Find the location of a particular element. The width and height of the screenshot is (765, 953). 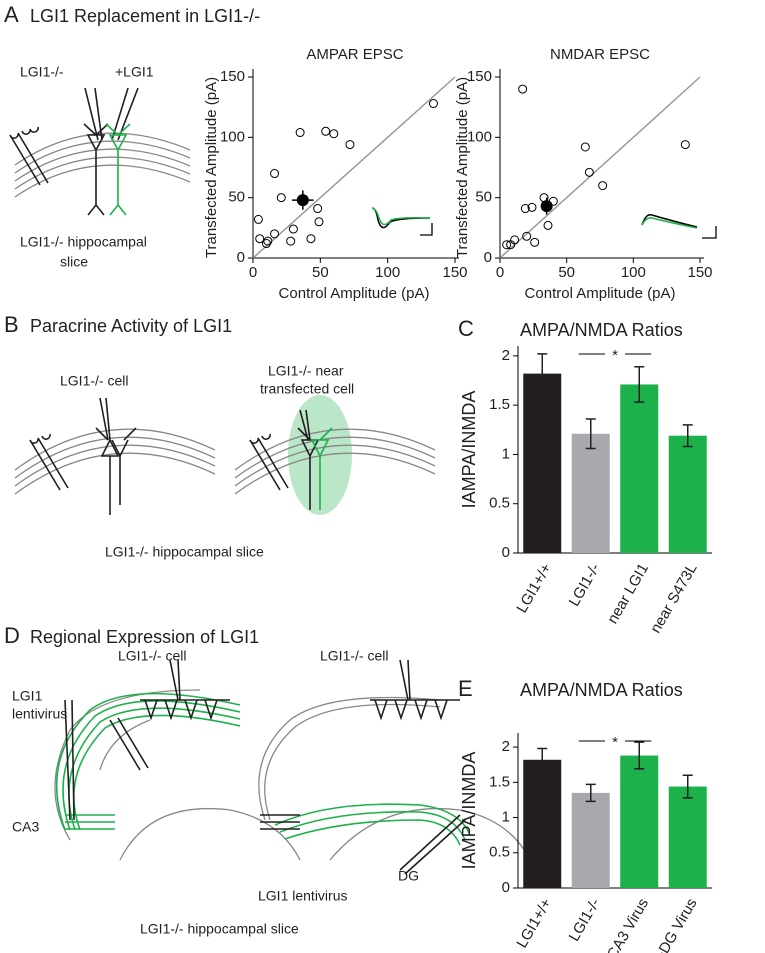

diagram-a is located at coordinates (100, 151).